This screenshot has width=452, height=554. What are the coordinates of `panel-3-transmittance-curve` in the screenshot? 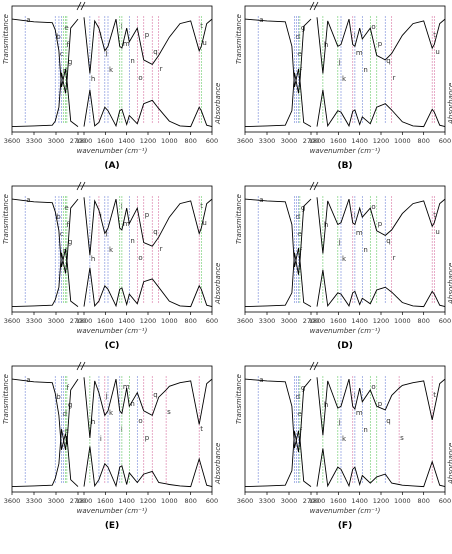 It's located at (148, 226).